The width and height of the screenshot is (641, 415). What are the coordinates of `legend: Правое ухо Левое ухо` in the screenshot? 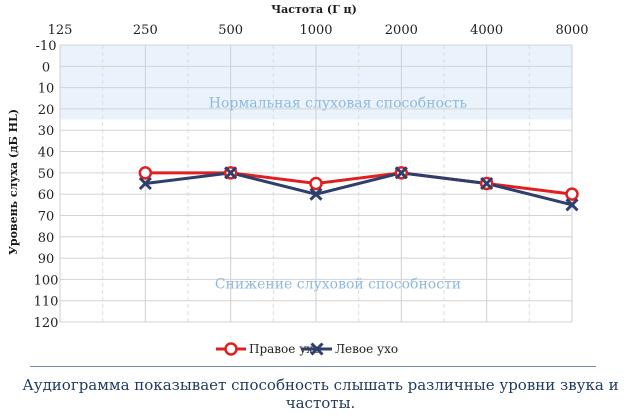 It's located at (307, 349).